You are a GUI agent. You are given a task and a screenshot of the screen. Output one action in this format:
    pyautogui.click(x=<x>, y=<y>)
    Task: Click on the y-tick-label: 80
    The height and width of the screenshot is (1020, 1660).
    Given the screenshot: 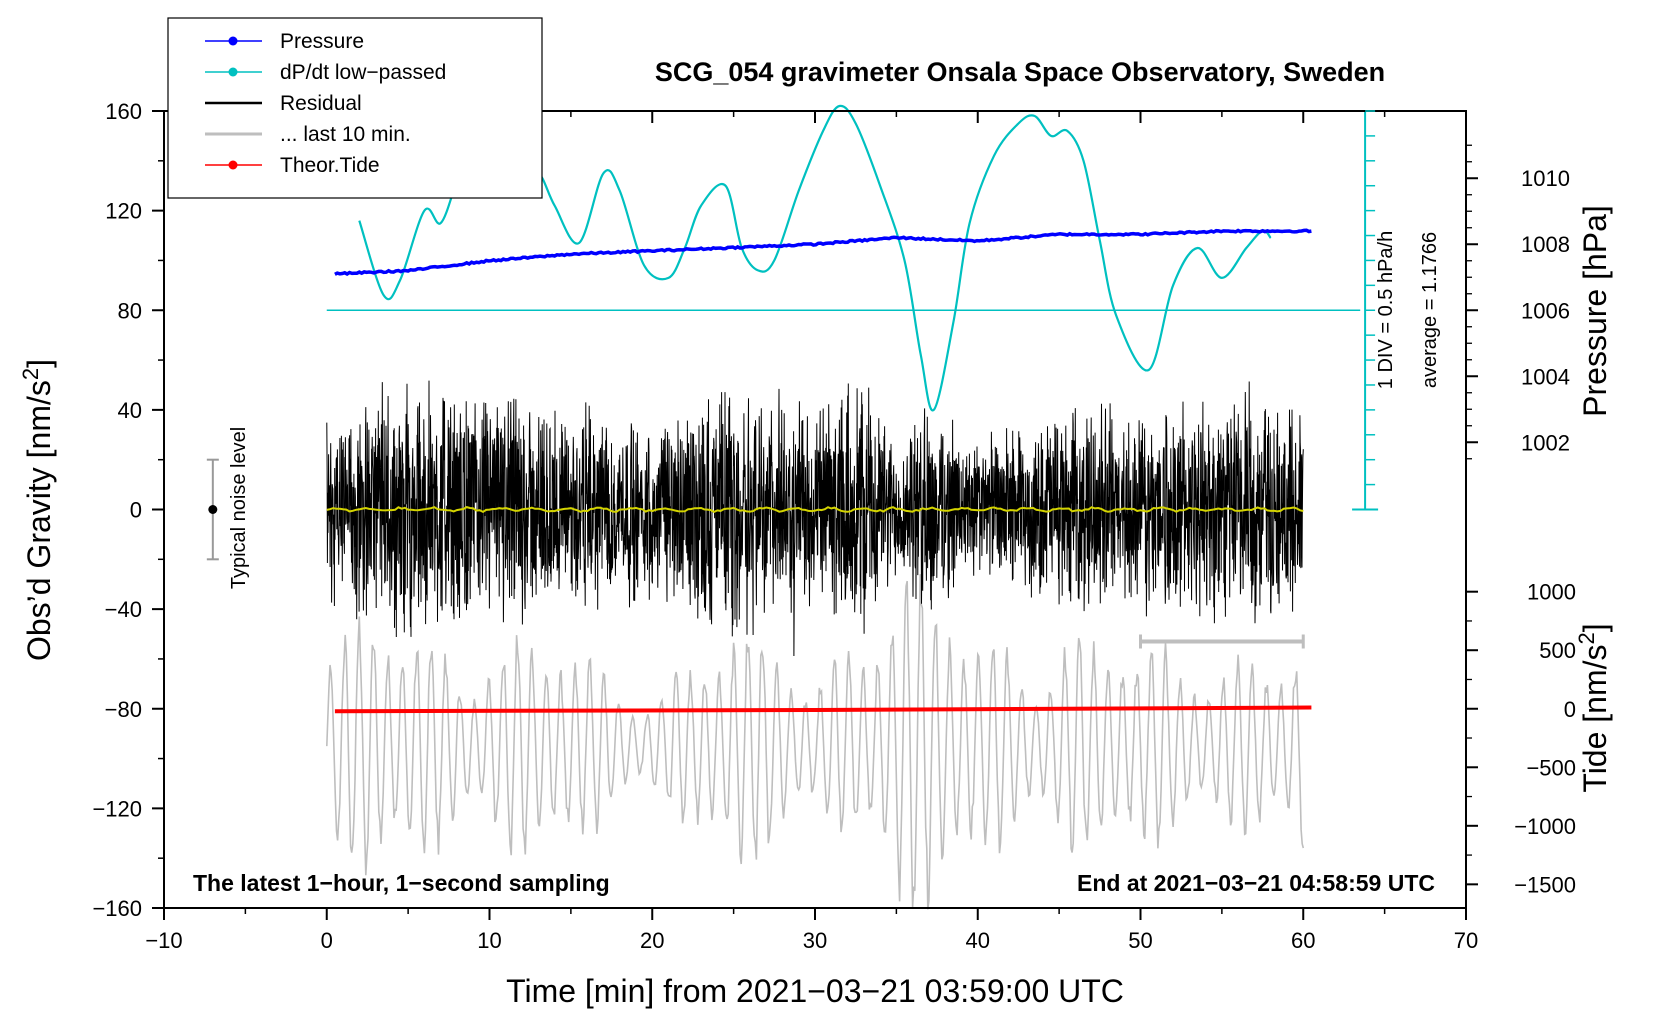 What is the action you would take?
    pyautogui.click(x=130, y=310)
    